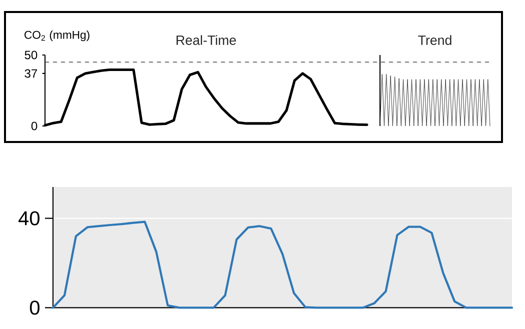 This screenshot has height=329, width=525. What do you see at coordinates (31, 73) in the screenshot?
I see `y-tick-label: 37` at bounding box center [31, 73].